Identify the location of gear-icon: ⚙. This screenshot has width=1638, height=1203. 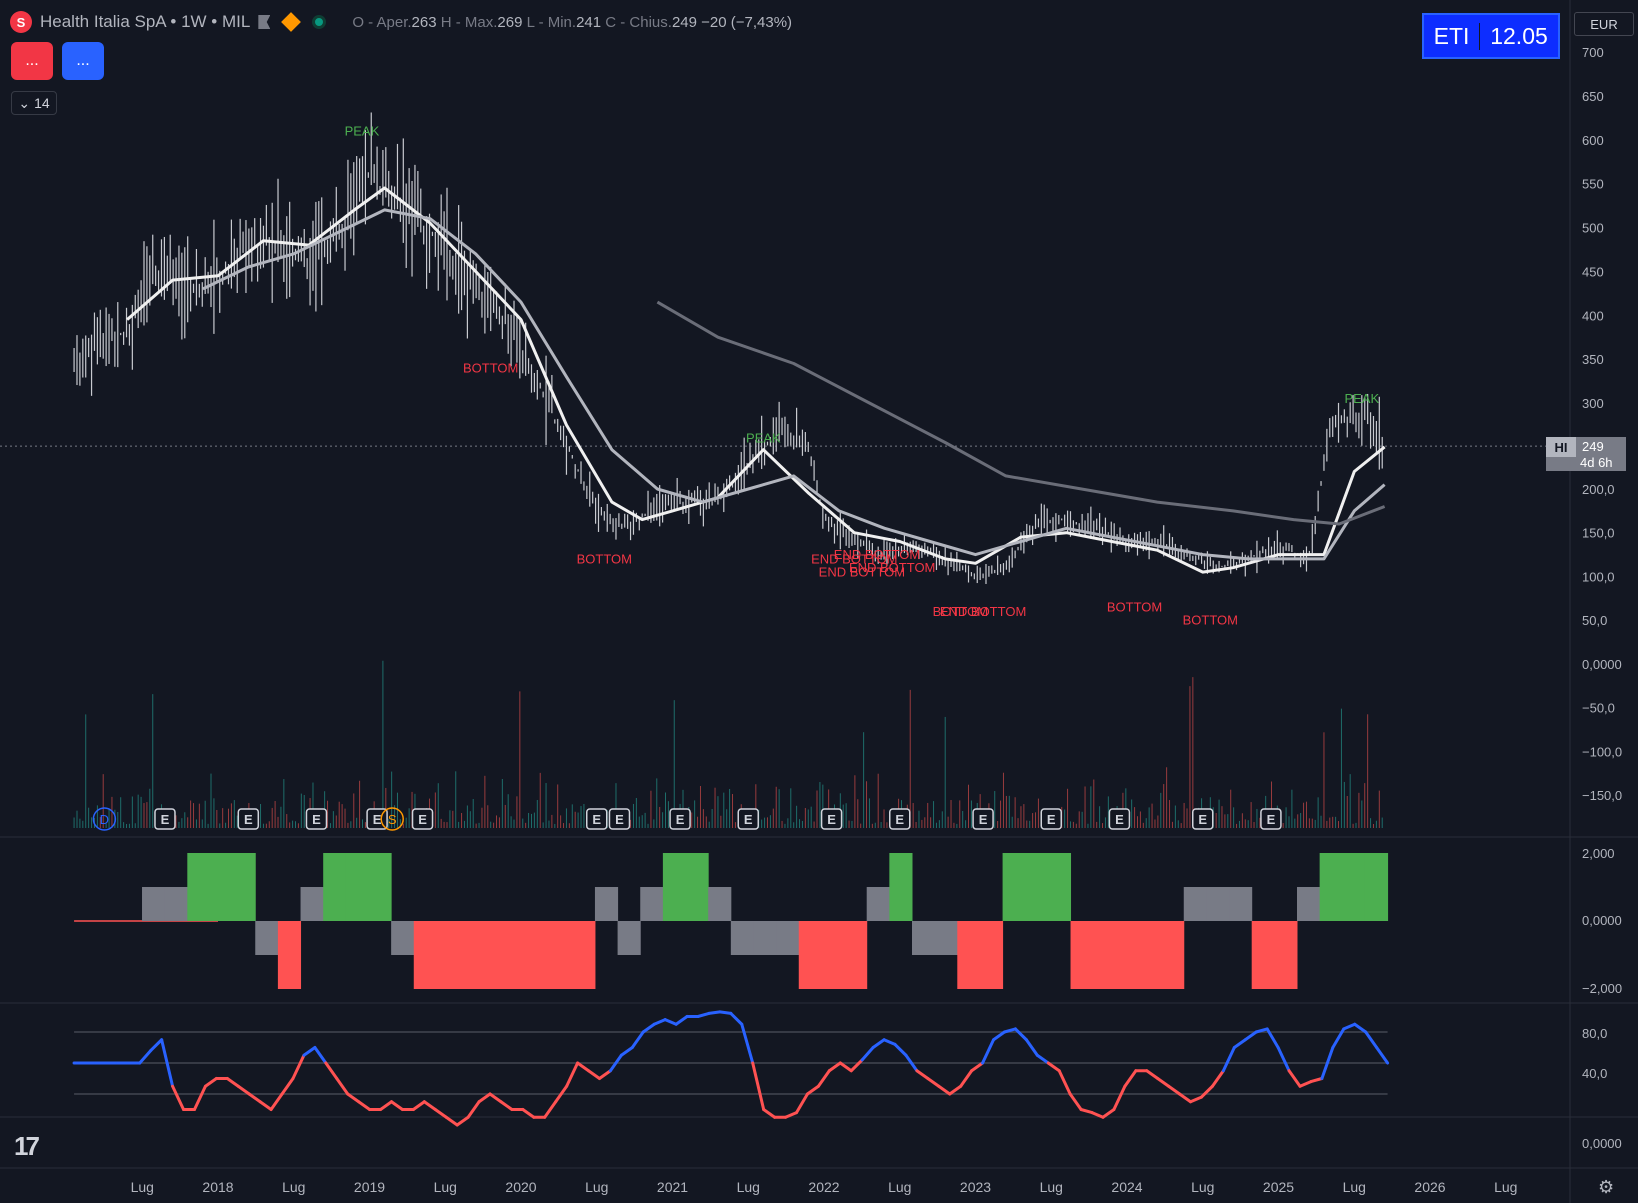
(1606, 1187).